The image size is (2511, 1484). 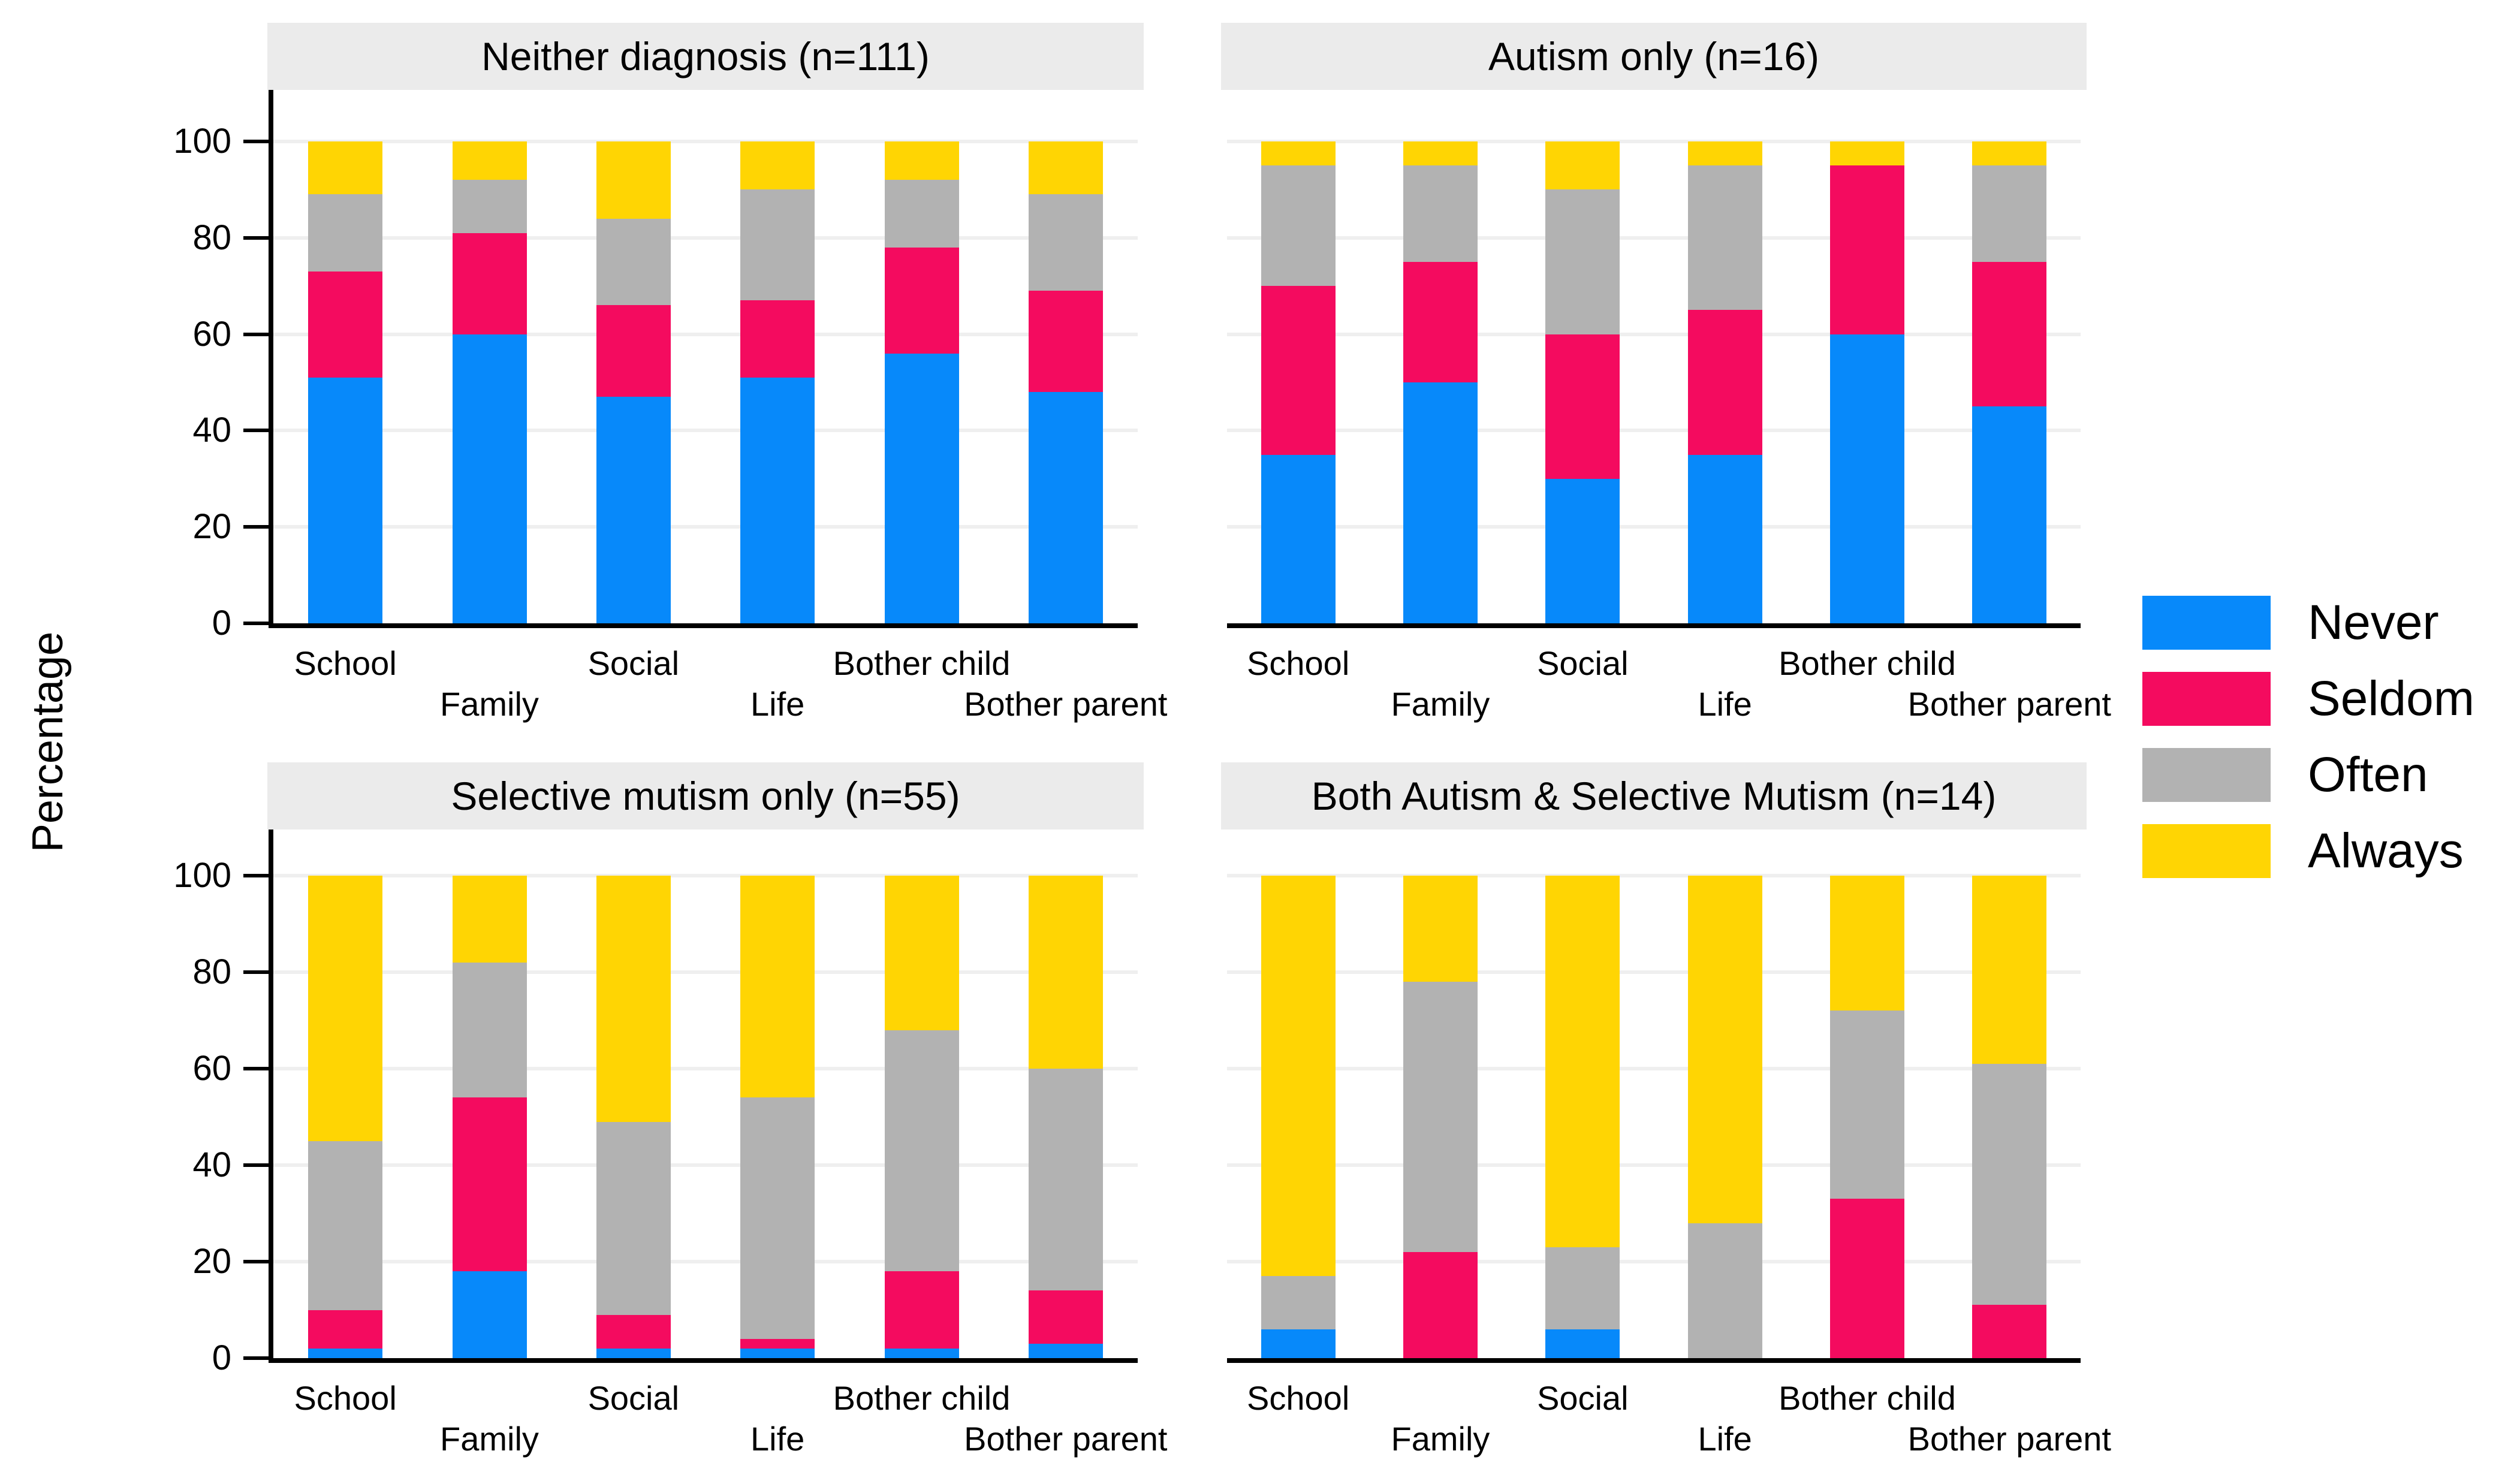 I want to click on panel-title-strip: Selective mutism only (n=55), so click(x=705, y=796).